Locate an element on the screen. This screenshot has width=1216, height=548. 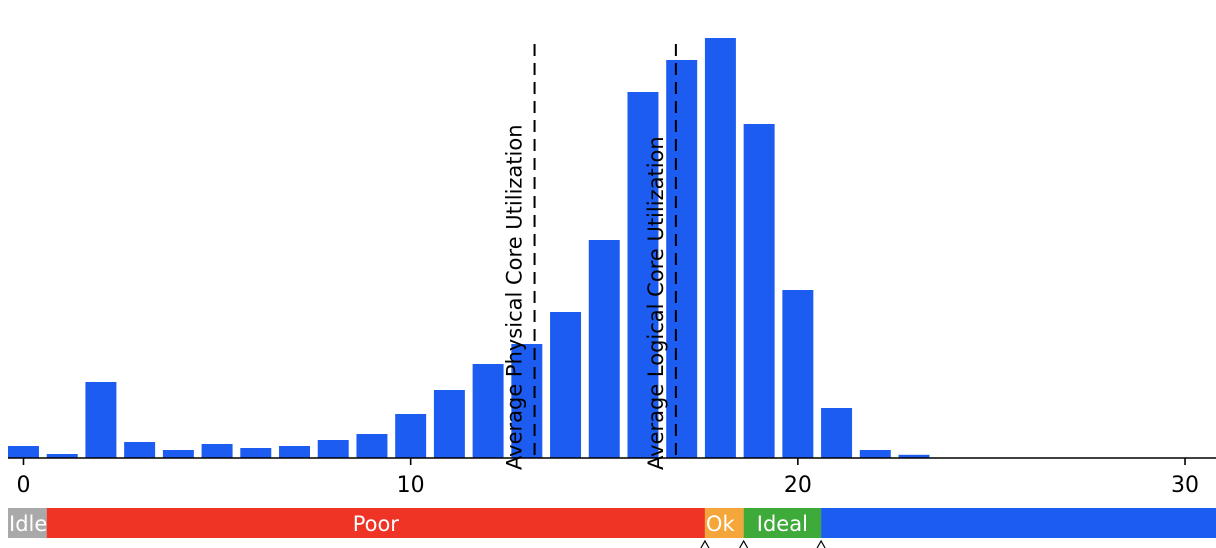
band-label-3: Ideal is located at coordinates (782, 524).